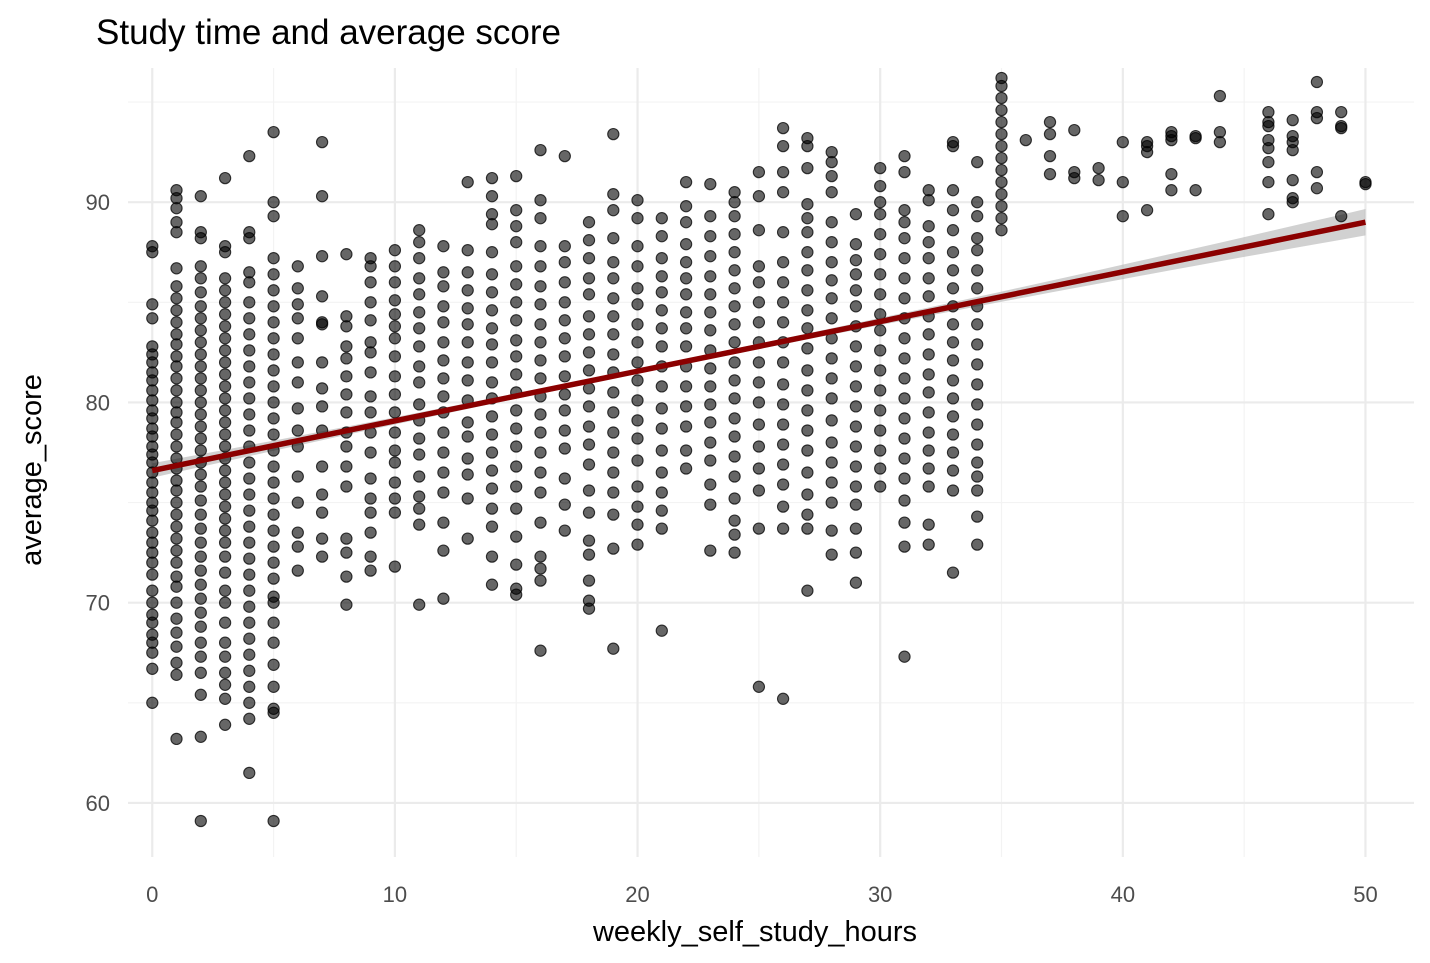 This screenshot has height=963, width=1430. What do you see at coordinates (1123, 894) in the screenshot?
I see `x-tick-label: 40` at bounding box center [1123, 894].